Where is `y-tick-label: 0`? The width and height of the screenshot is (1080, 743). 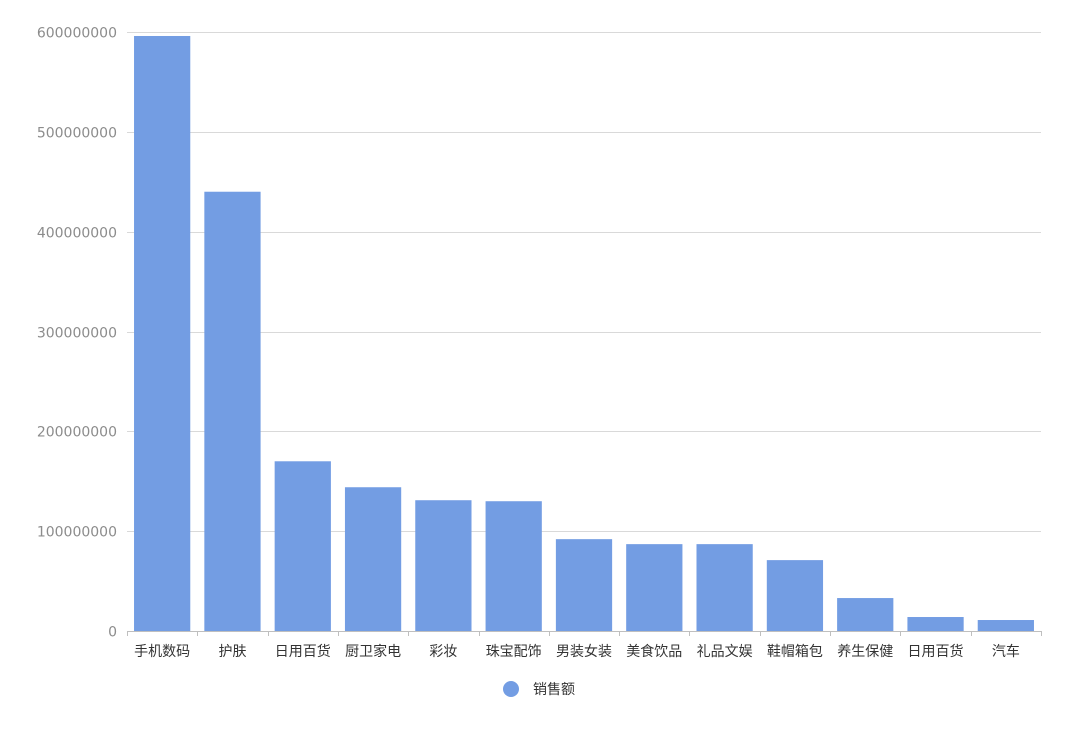
y-tick-label: 0 is located at coordinates (112, 633).